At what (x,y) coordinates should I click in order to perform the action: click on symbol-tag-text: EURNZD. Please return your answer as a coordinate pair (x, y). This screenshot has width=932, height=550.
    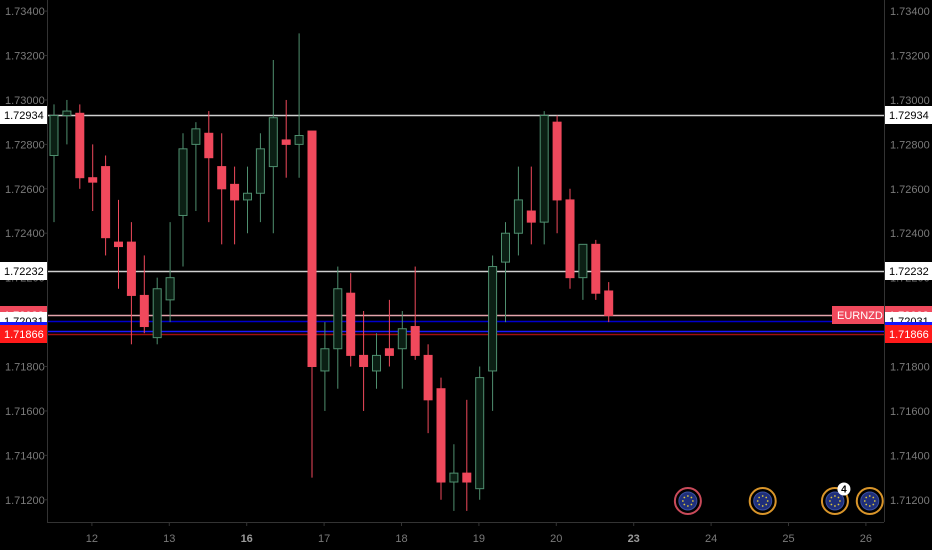
    Looking at the image, I should click on (860, 316).